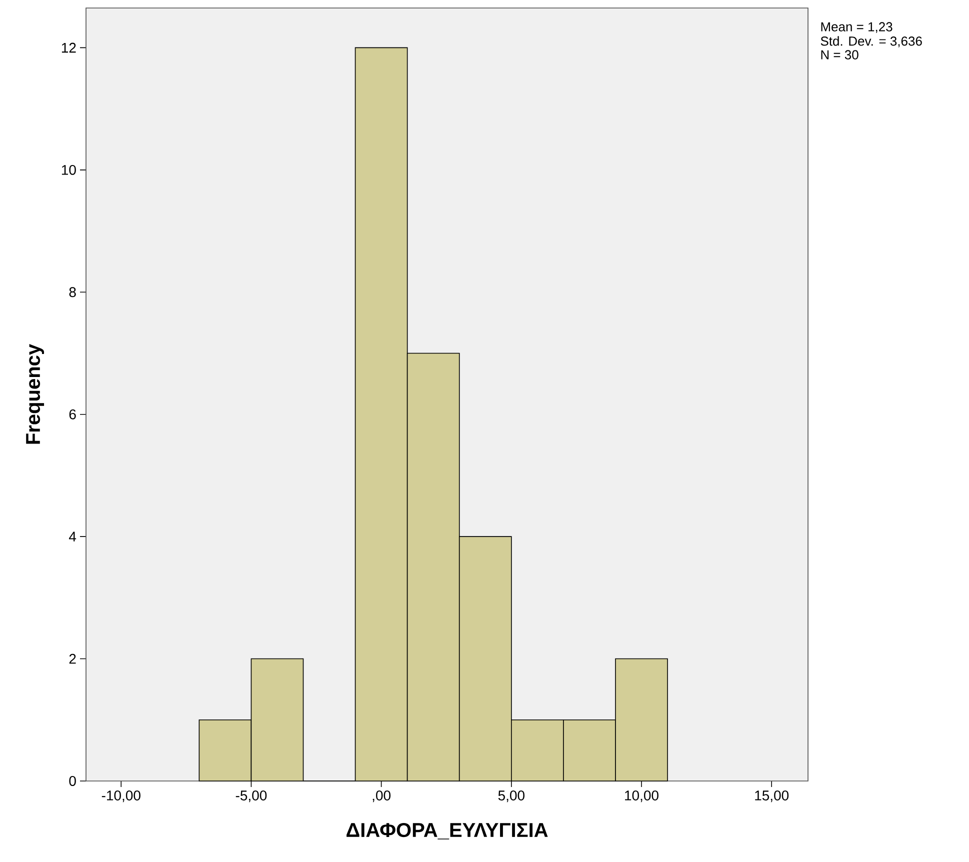 The width and height of the screenshot is (969, 862). I want to click on text: Mean = 1,23, so click(856, 27).